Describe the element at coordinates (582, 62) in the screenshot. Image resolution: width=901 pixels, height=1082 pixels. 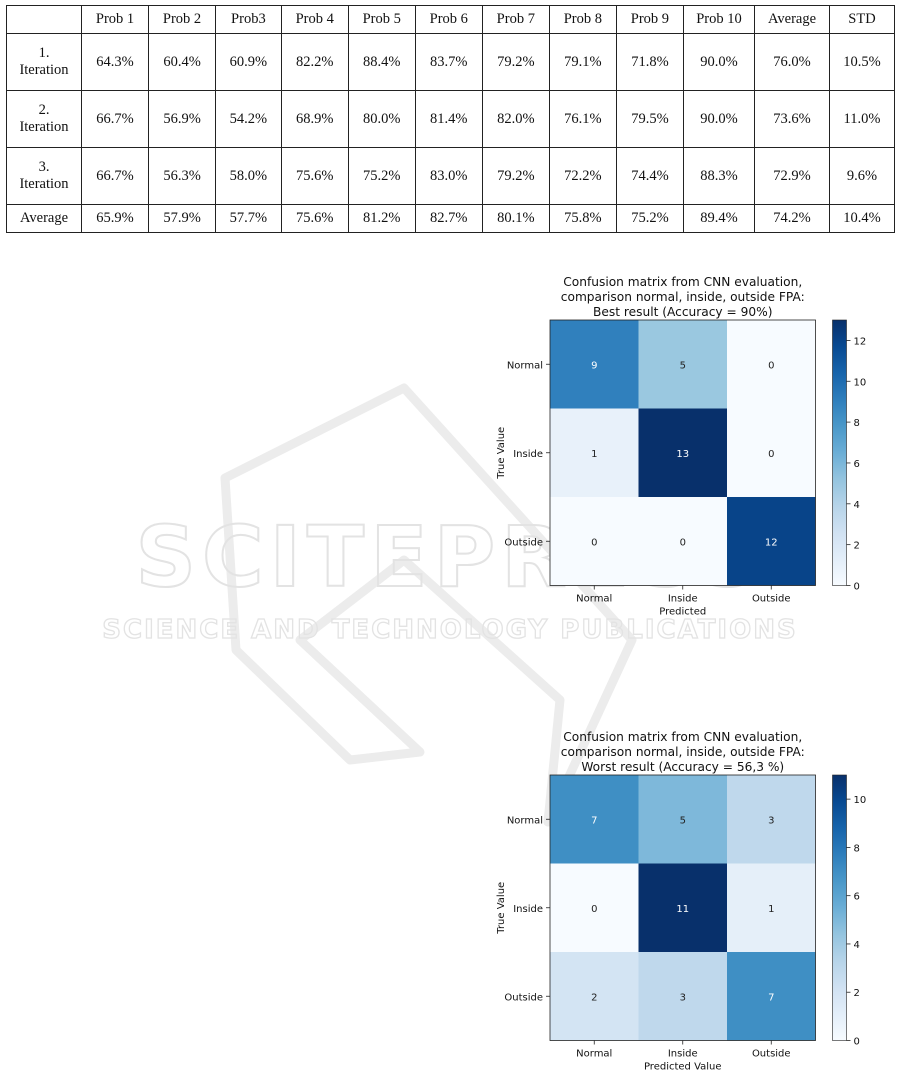
I see `table-cell: 79.1%` at that location.